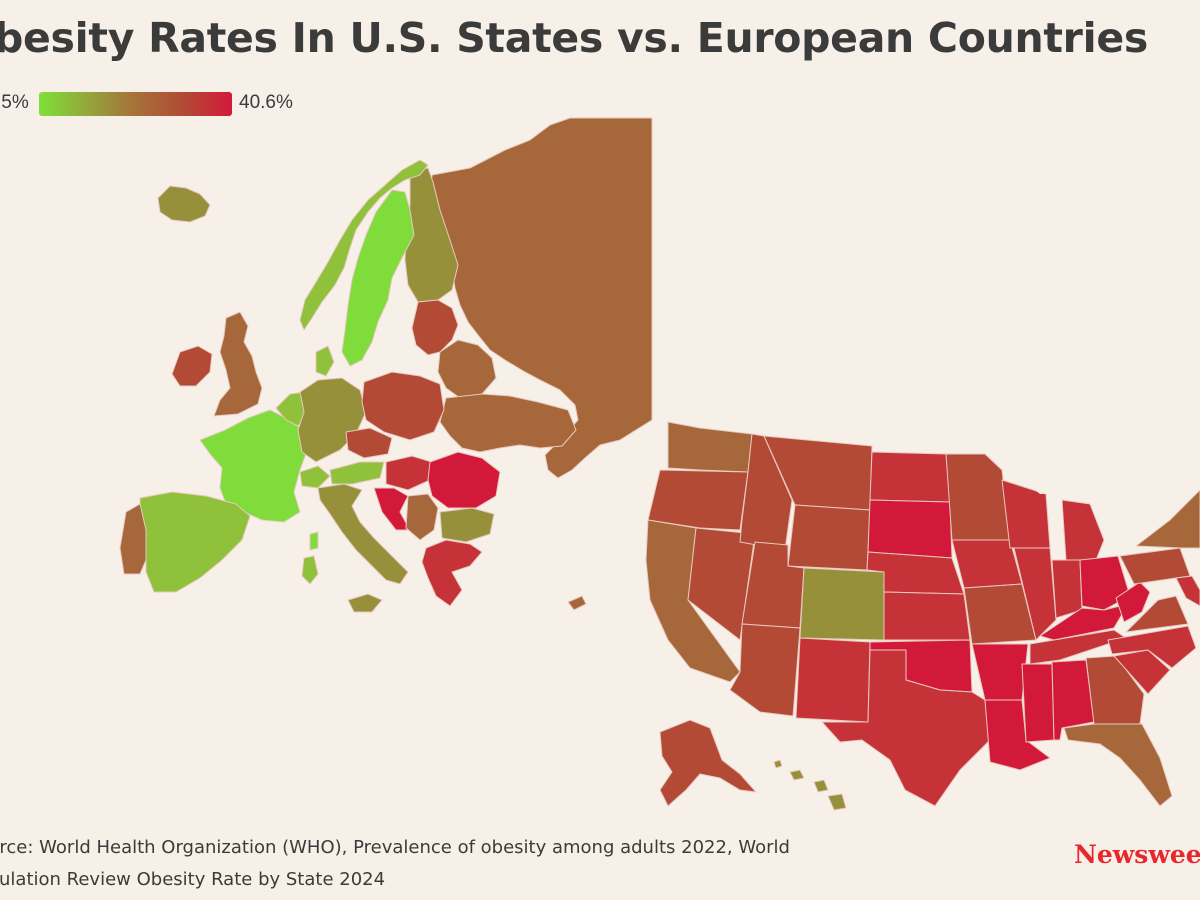 This screenshot has height=900, width=1200. Describe the element at coordinates (314, 541) in the screenshot. I see `region-corsica` at that location.